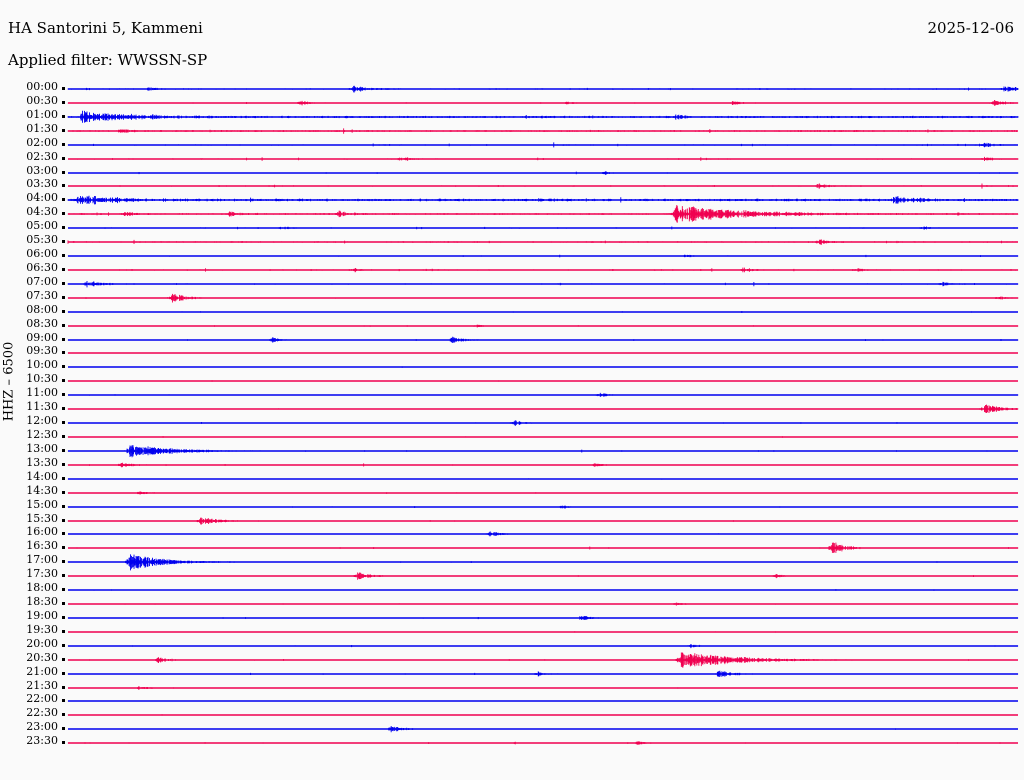 This screenshot has height=780, width=1024. What do you see at coordinates (42, 643) in the screenshot?
I see `row-time-label: 20:00` at bounding box center [42, 643].